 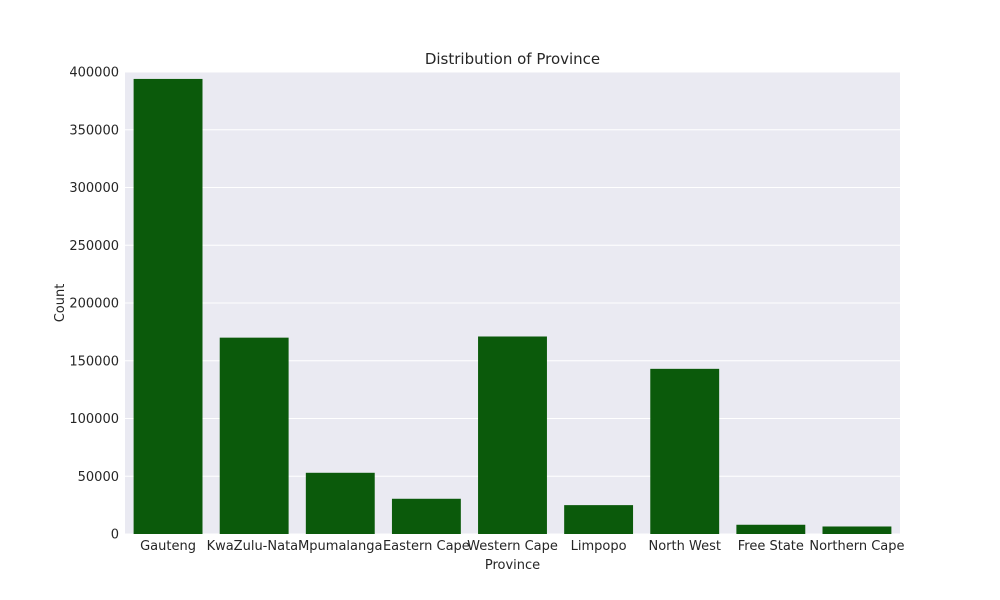 I want to click on y-axis-label: Count, so click(x=60, y=303).